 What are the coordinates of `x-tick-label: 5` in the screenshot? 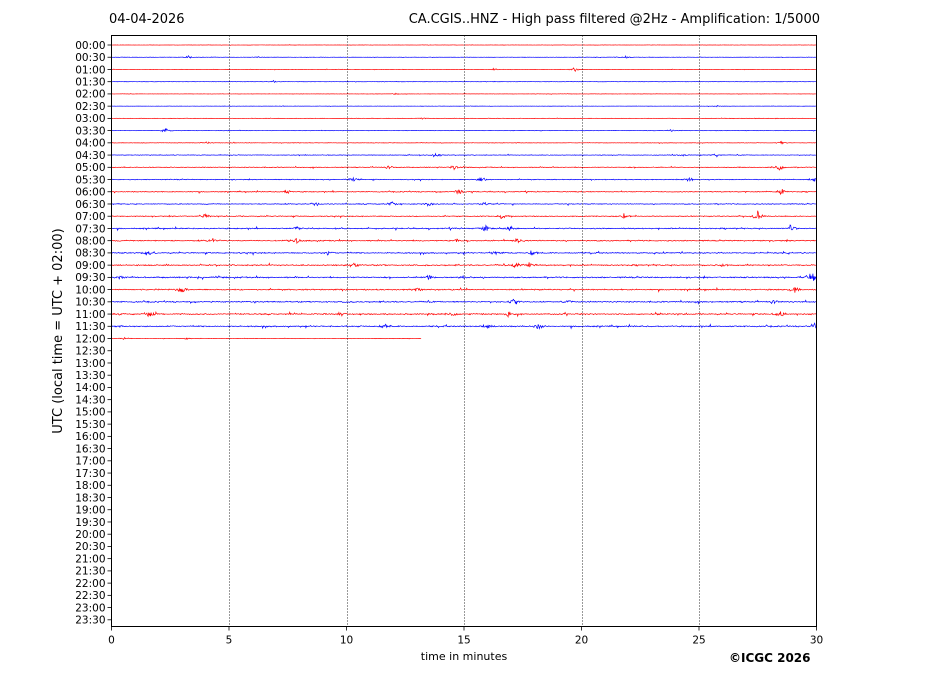 It's located at (229, 641).